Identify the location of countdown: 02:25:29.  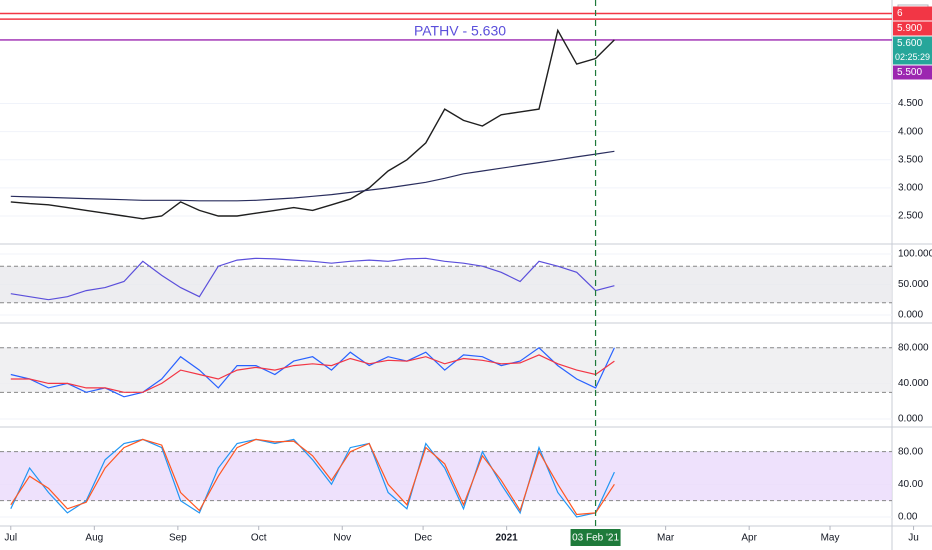
(912, 57).